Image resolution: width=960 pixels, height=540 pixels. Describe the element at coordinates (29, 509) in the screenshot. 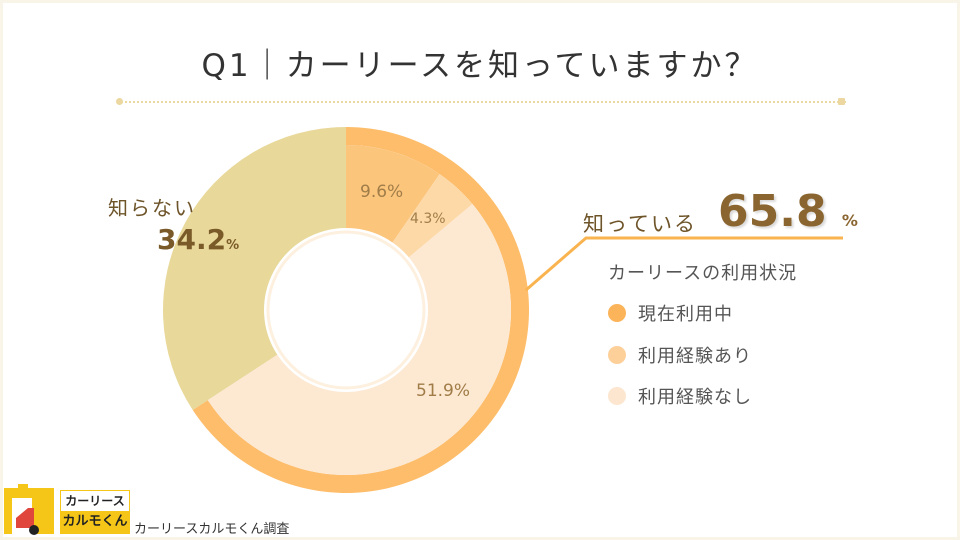

I see `karumo-logo-icon` at that location.